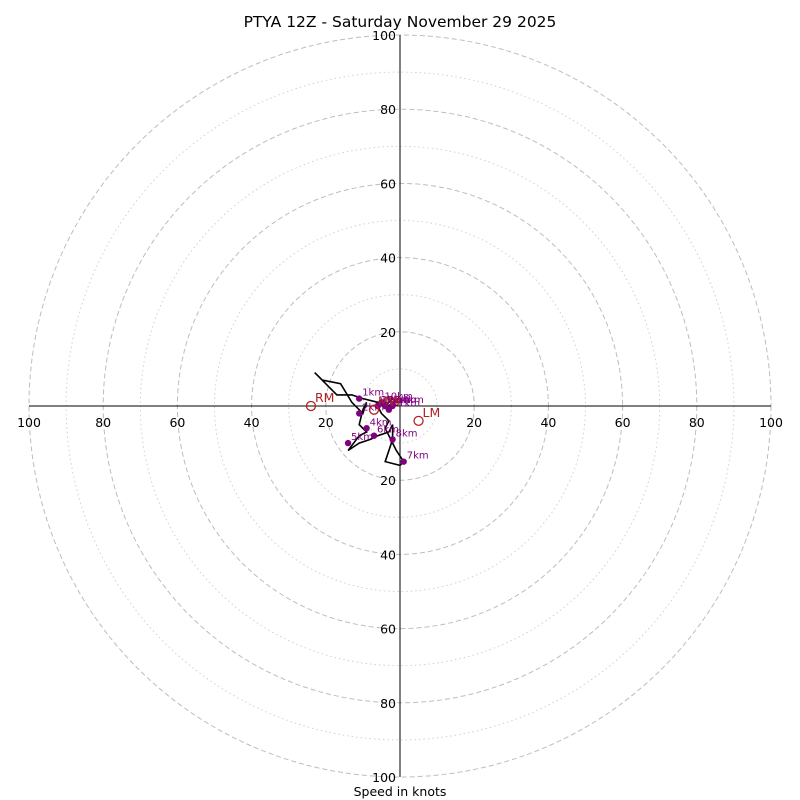  What do you see at coordinates (381, 422) in the screenshot?
I see `height-label-4km: 4km` at bounding box center [381, 422].